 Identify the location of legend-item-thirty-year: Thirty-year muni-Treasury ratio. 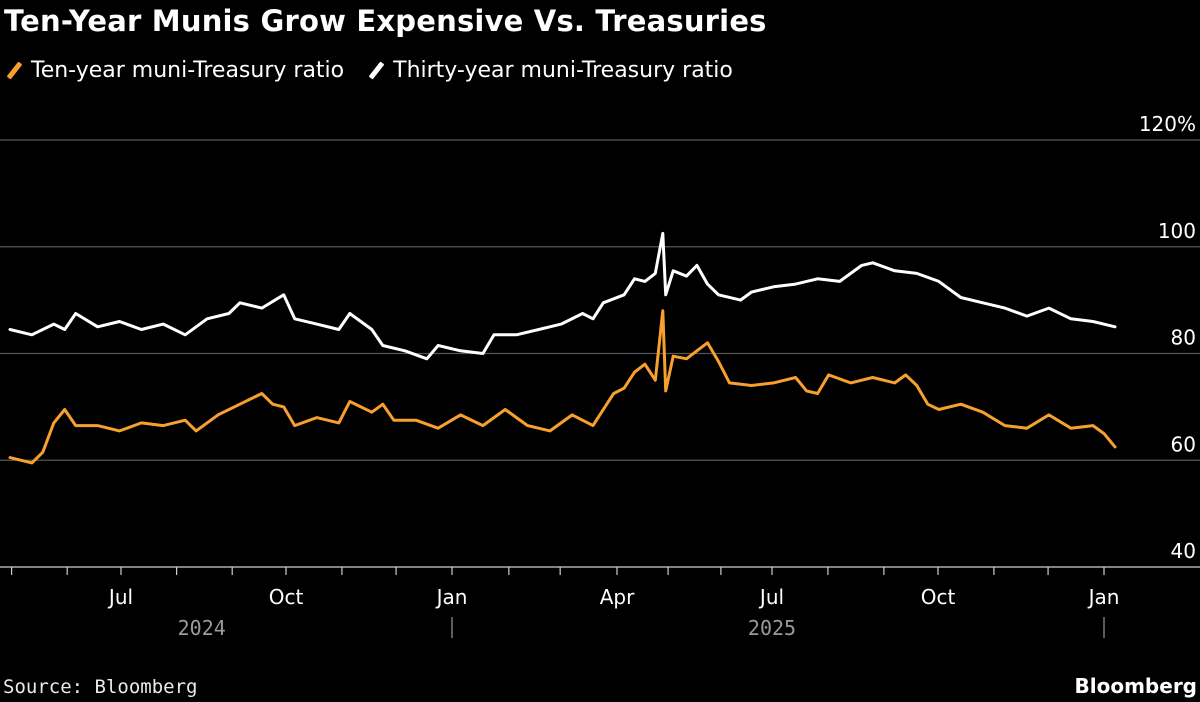
(549, 70).